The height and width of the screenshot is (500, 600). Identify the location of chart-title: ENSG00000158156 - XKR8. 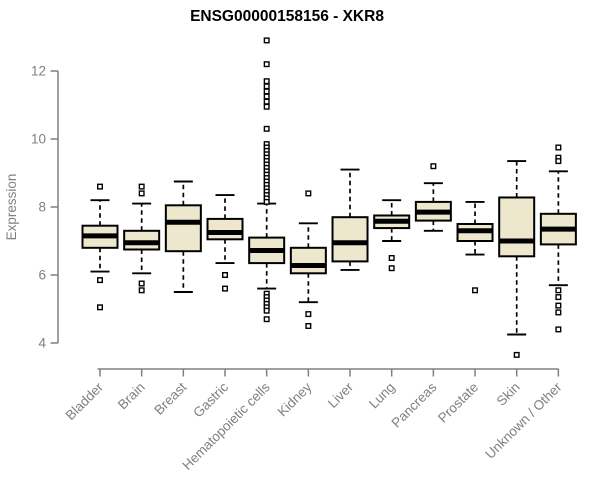
(287, 16).